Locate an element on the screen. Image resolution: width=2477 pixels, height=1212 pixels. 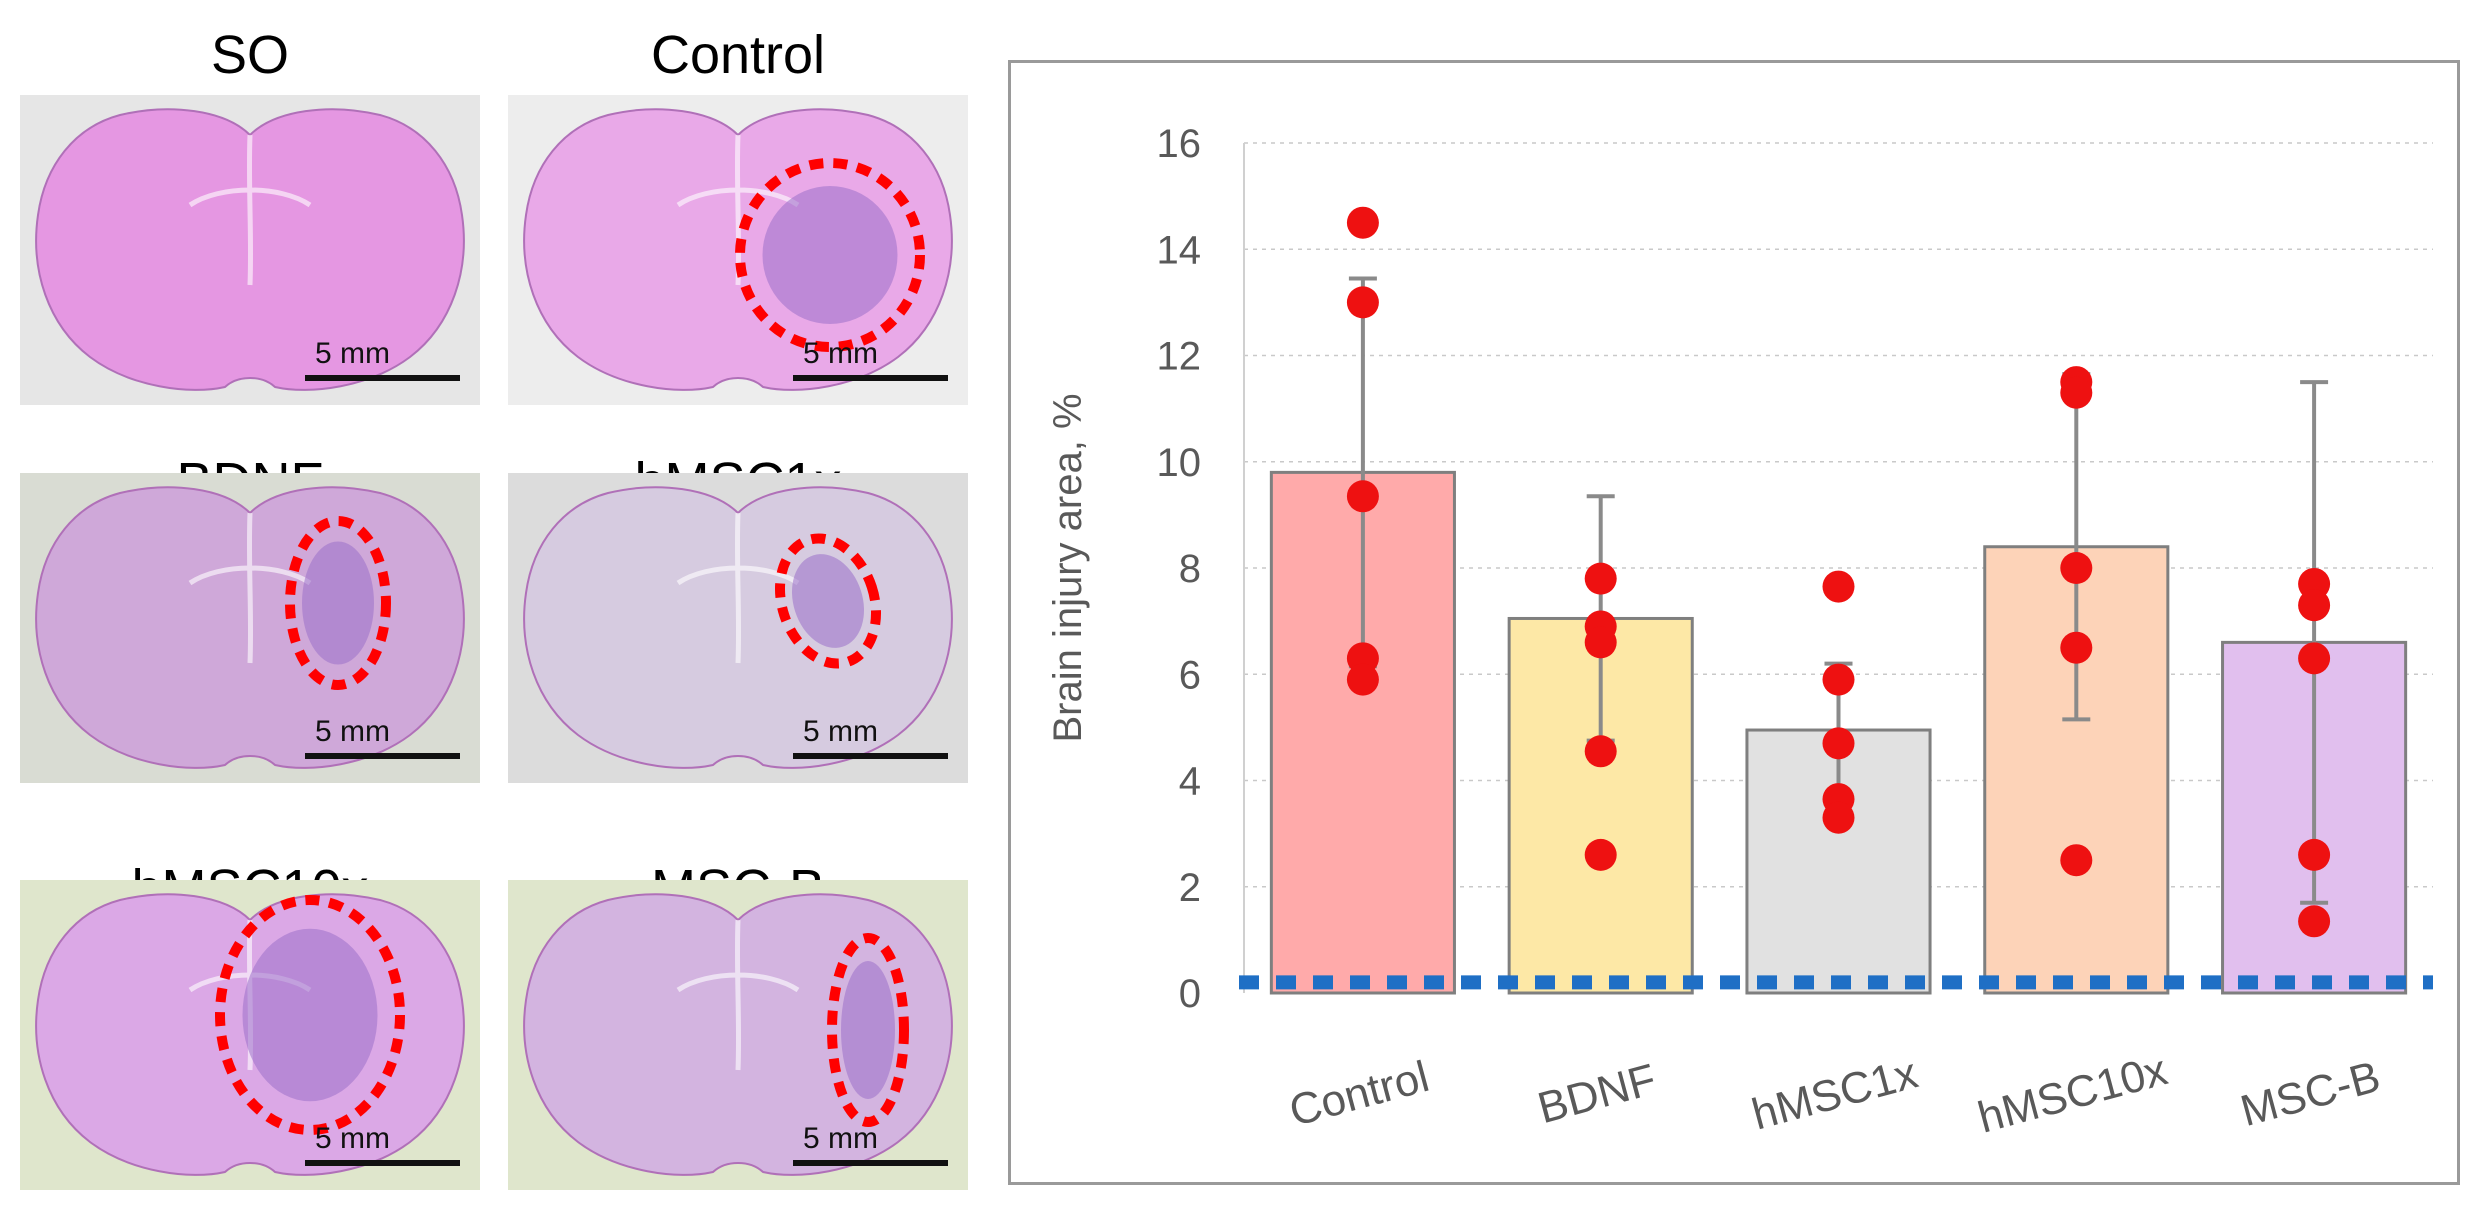
panel-title-so: SO is located at coordinates (250, 55).